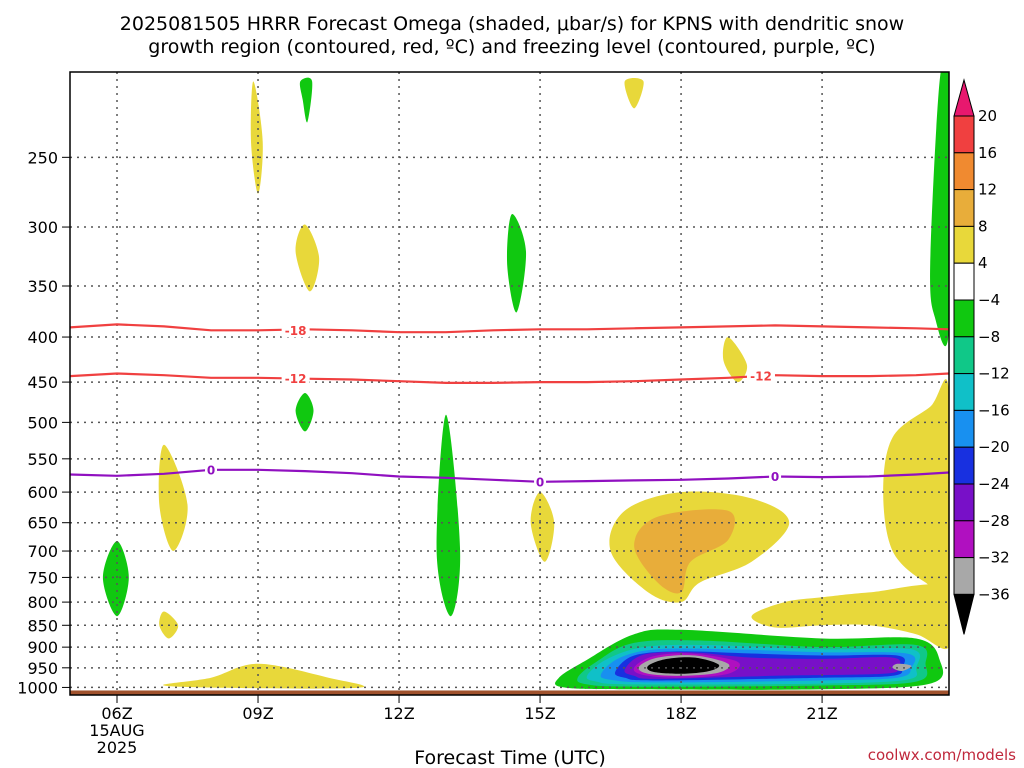 This screenshot has height=768, width=1024. What do you see at coordinates (42, 625) in the screenshot?
I see `y-tick-label-850: 850` at bounding box center [42, 625].